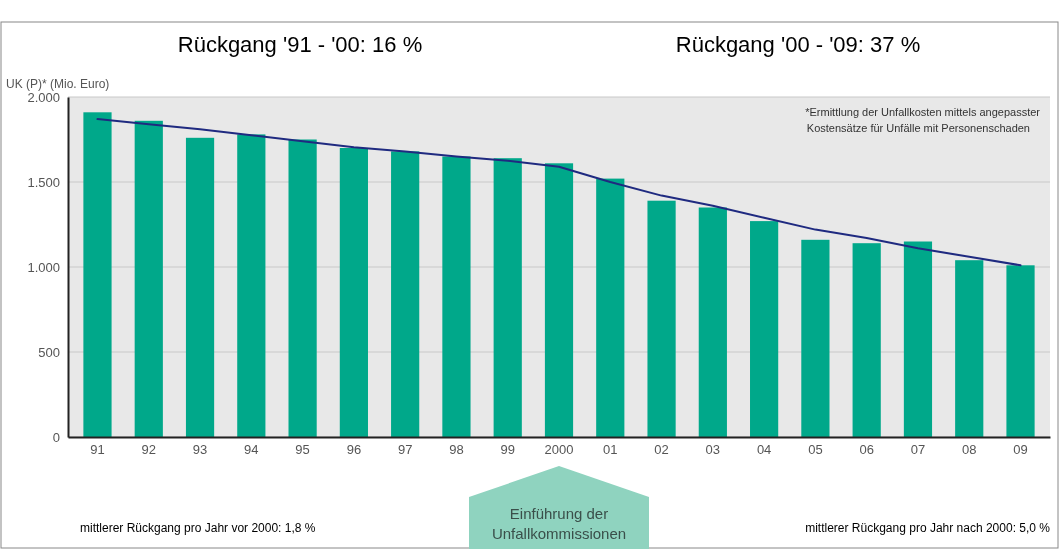 The image size is (1059, 549). Describe the element at coordinates (866, 450) in the screenshot. I see `x-tick-label: 06` at that location.